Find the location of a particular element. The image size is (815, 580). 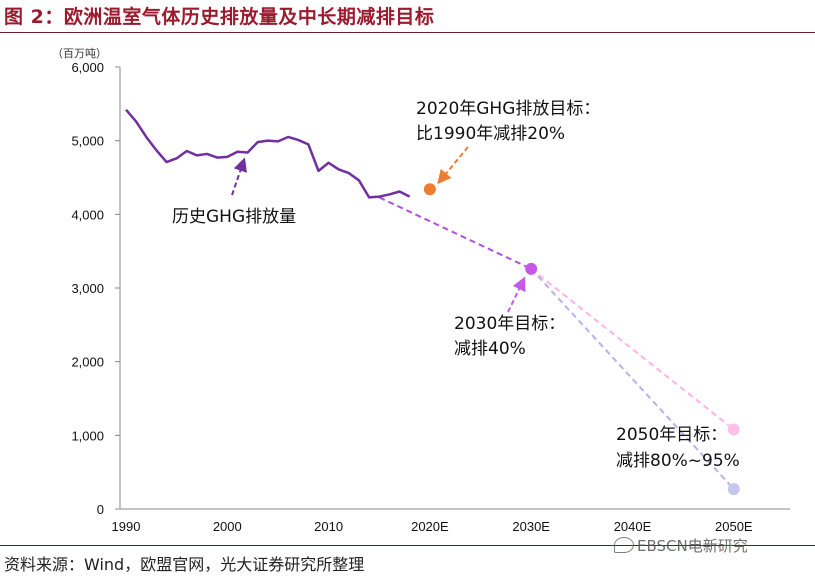

y-tick-label: 0 is located at coordinates (100, 509).